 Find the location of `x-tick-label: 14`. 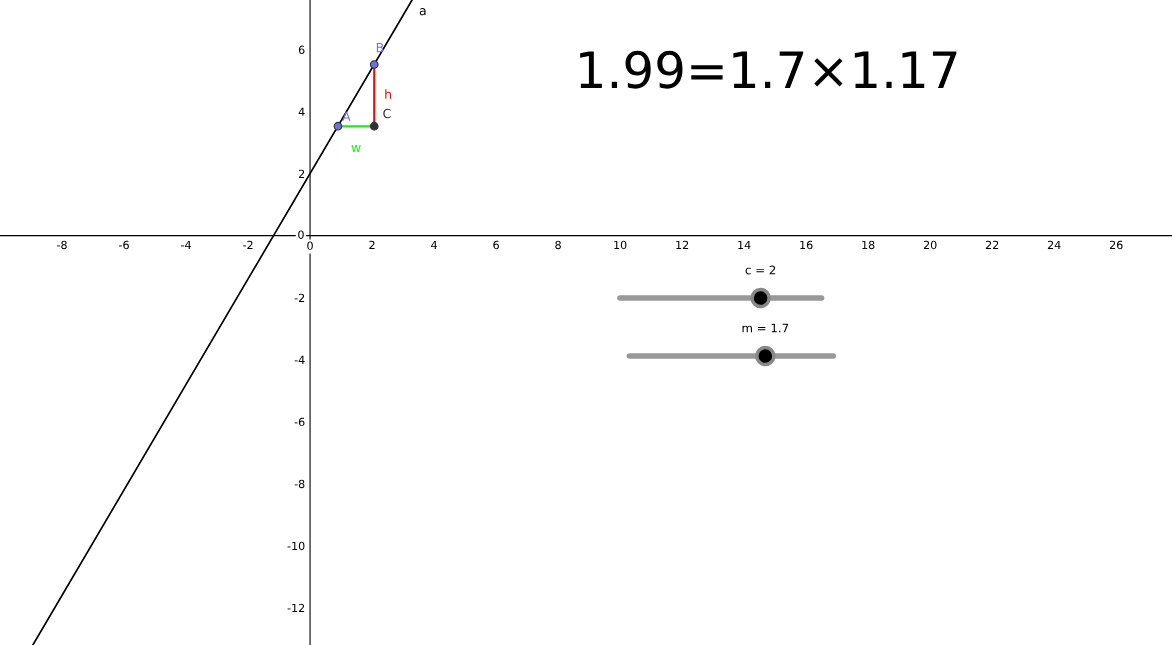

x-tick-label: 14 is located at coordinates (744, 244).